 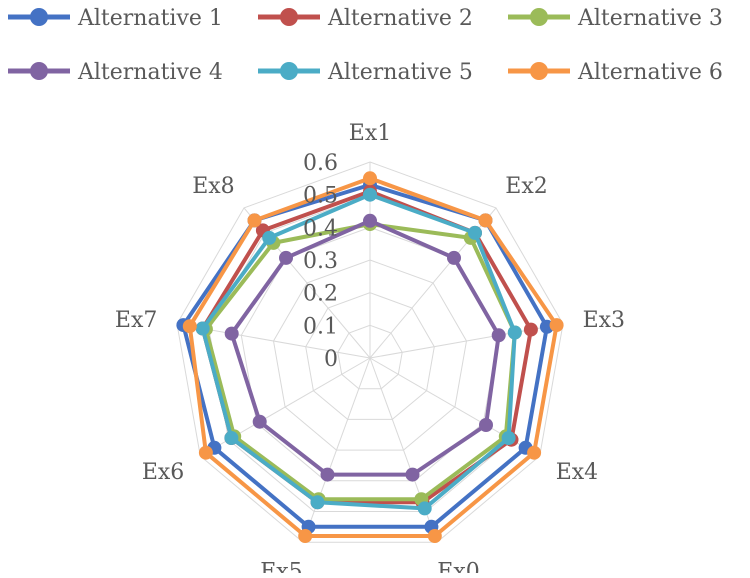 I want to click on tick-label: 0.6, so click(x=320, y=163).